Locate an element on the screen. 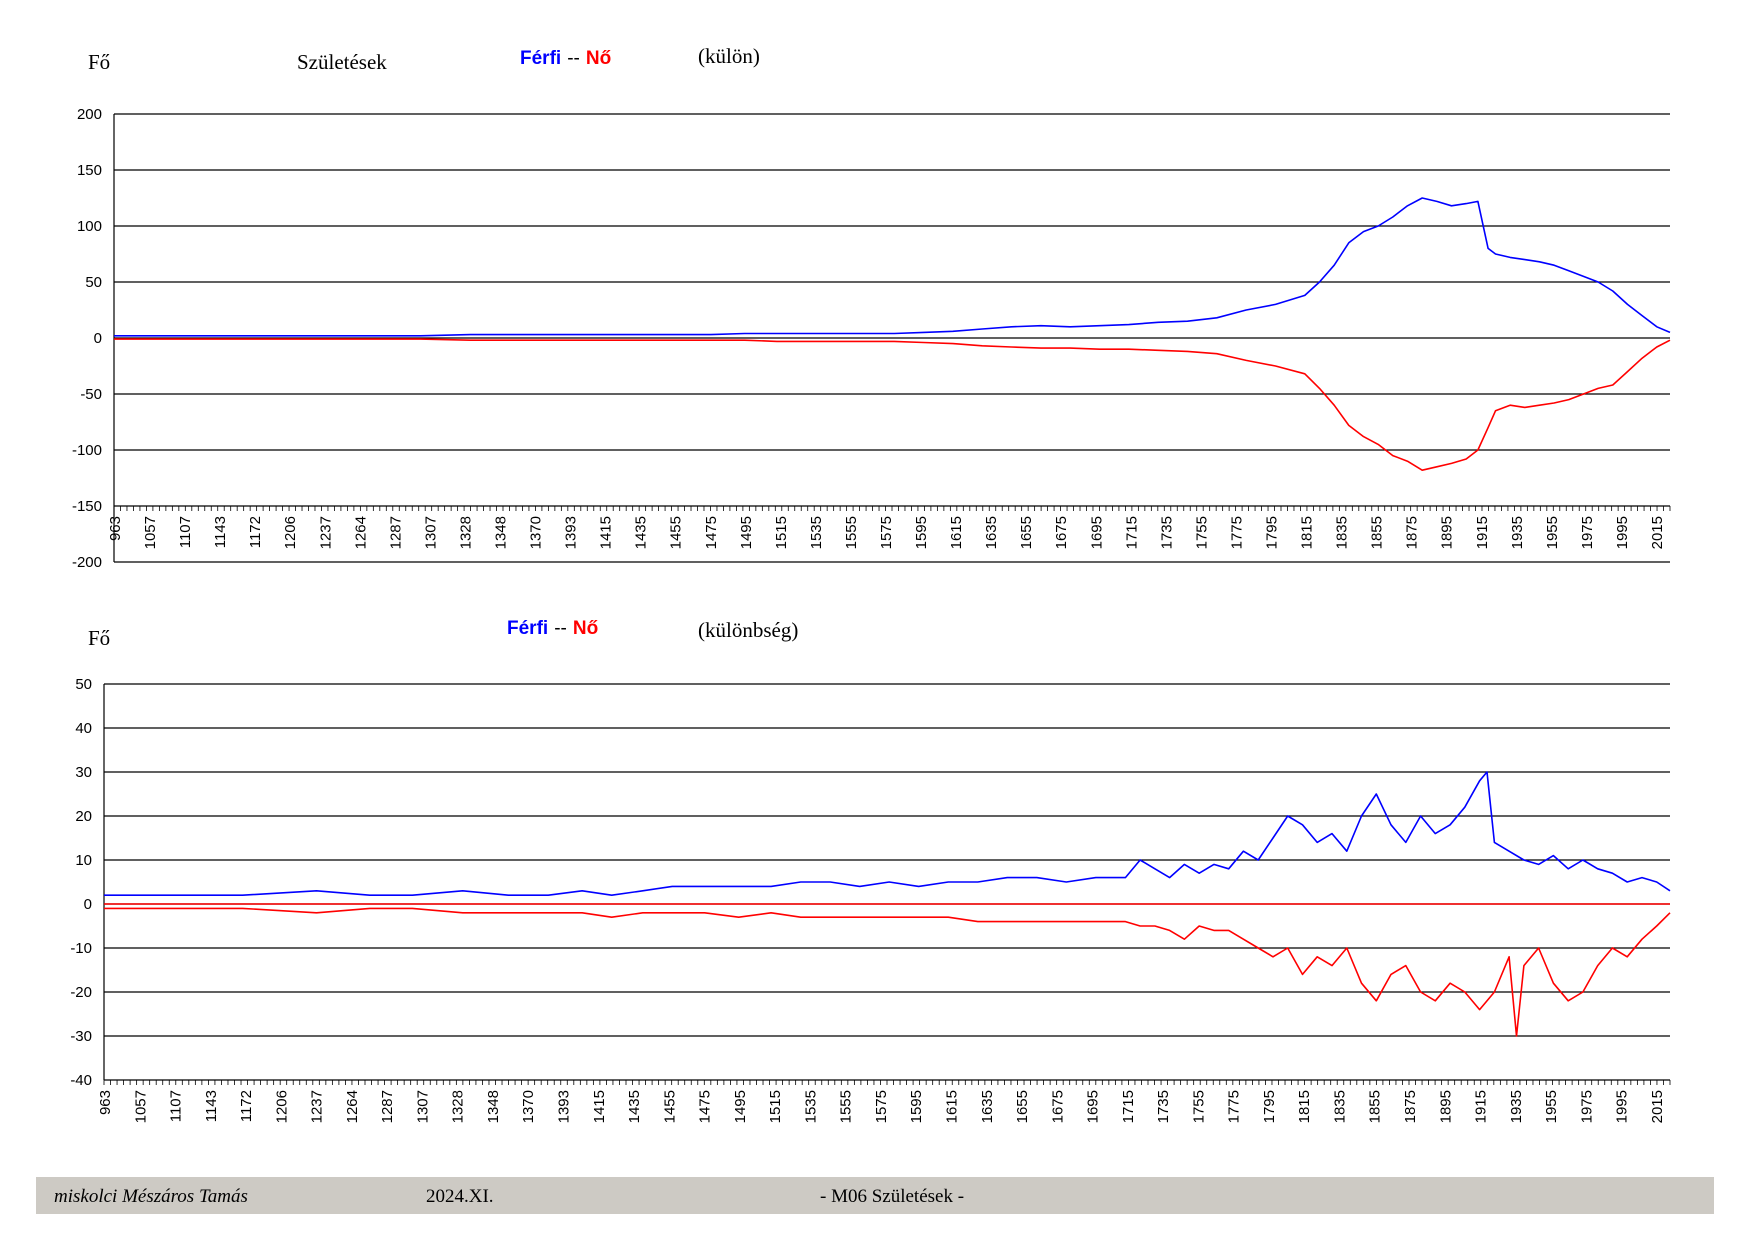  x-tick-label: 1435 is located at coordinates (641, 532).